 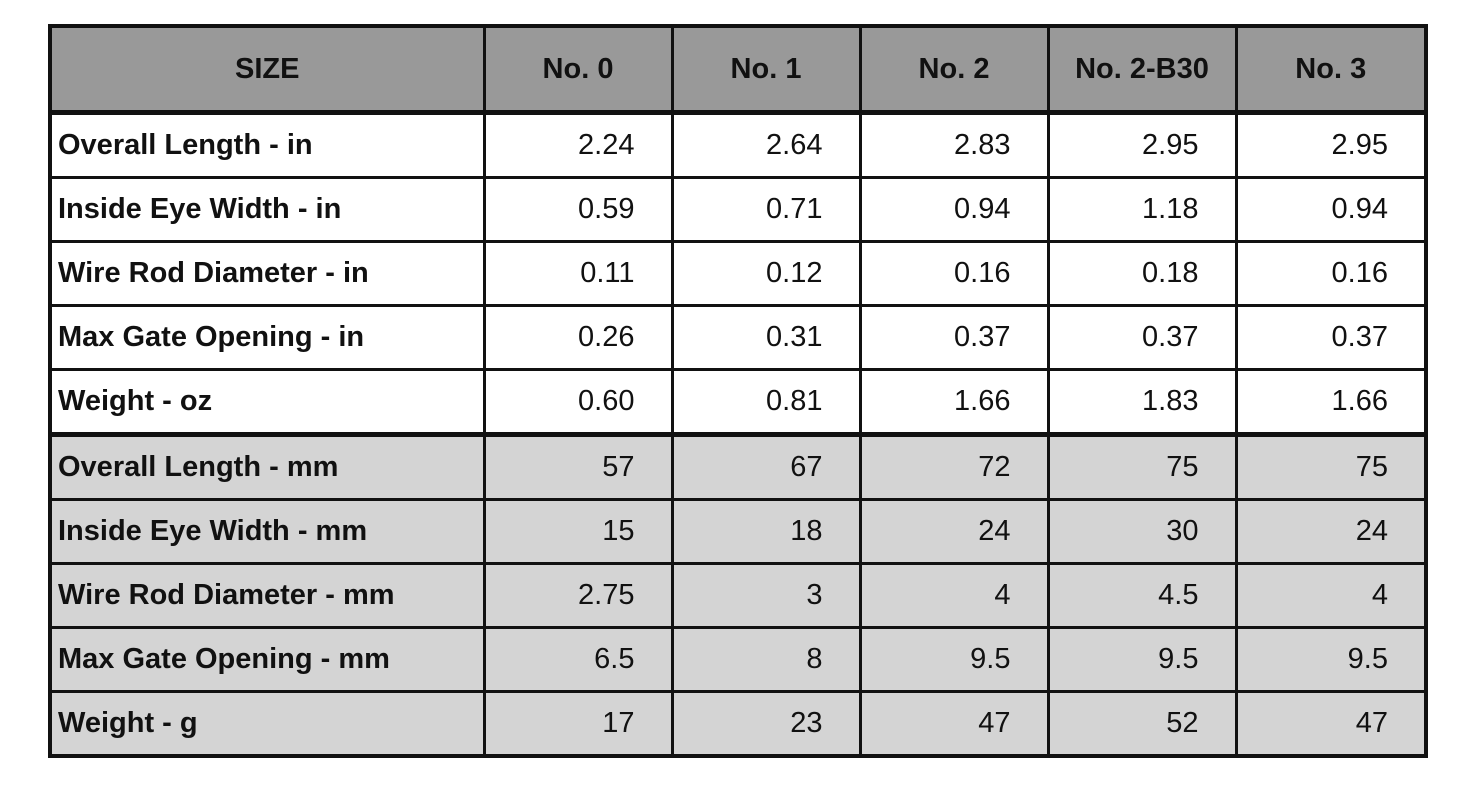 I want to click on value-cell: 17, so click(x=578, y=724).